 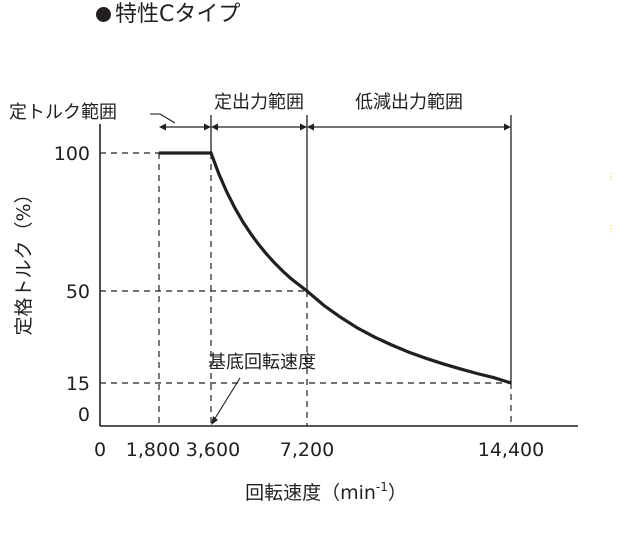 I want to click on x-tick-label-3600: 3,600, so click(x=213, y=450).